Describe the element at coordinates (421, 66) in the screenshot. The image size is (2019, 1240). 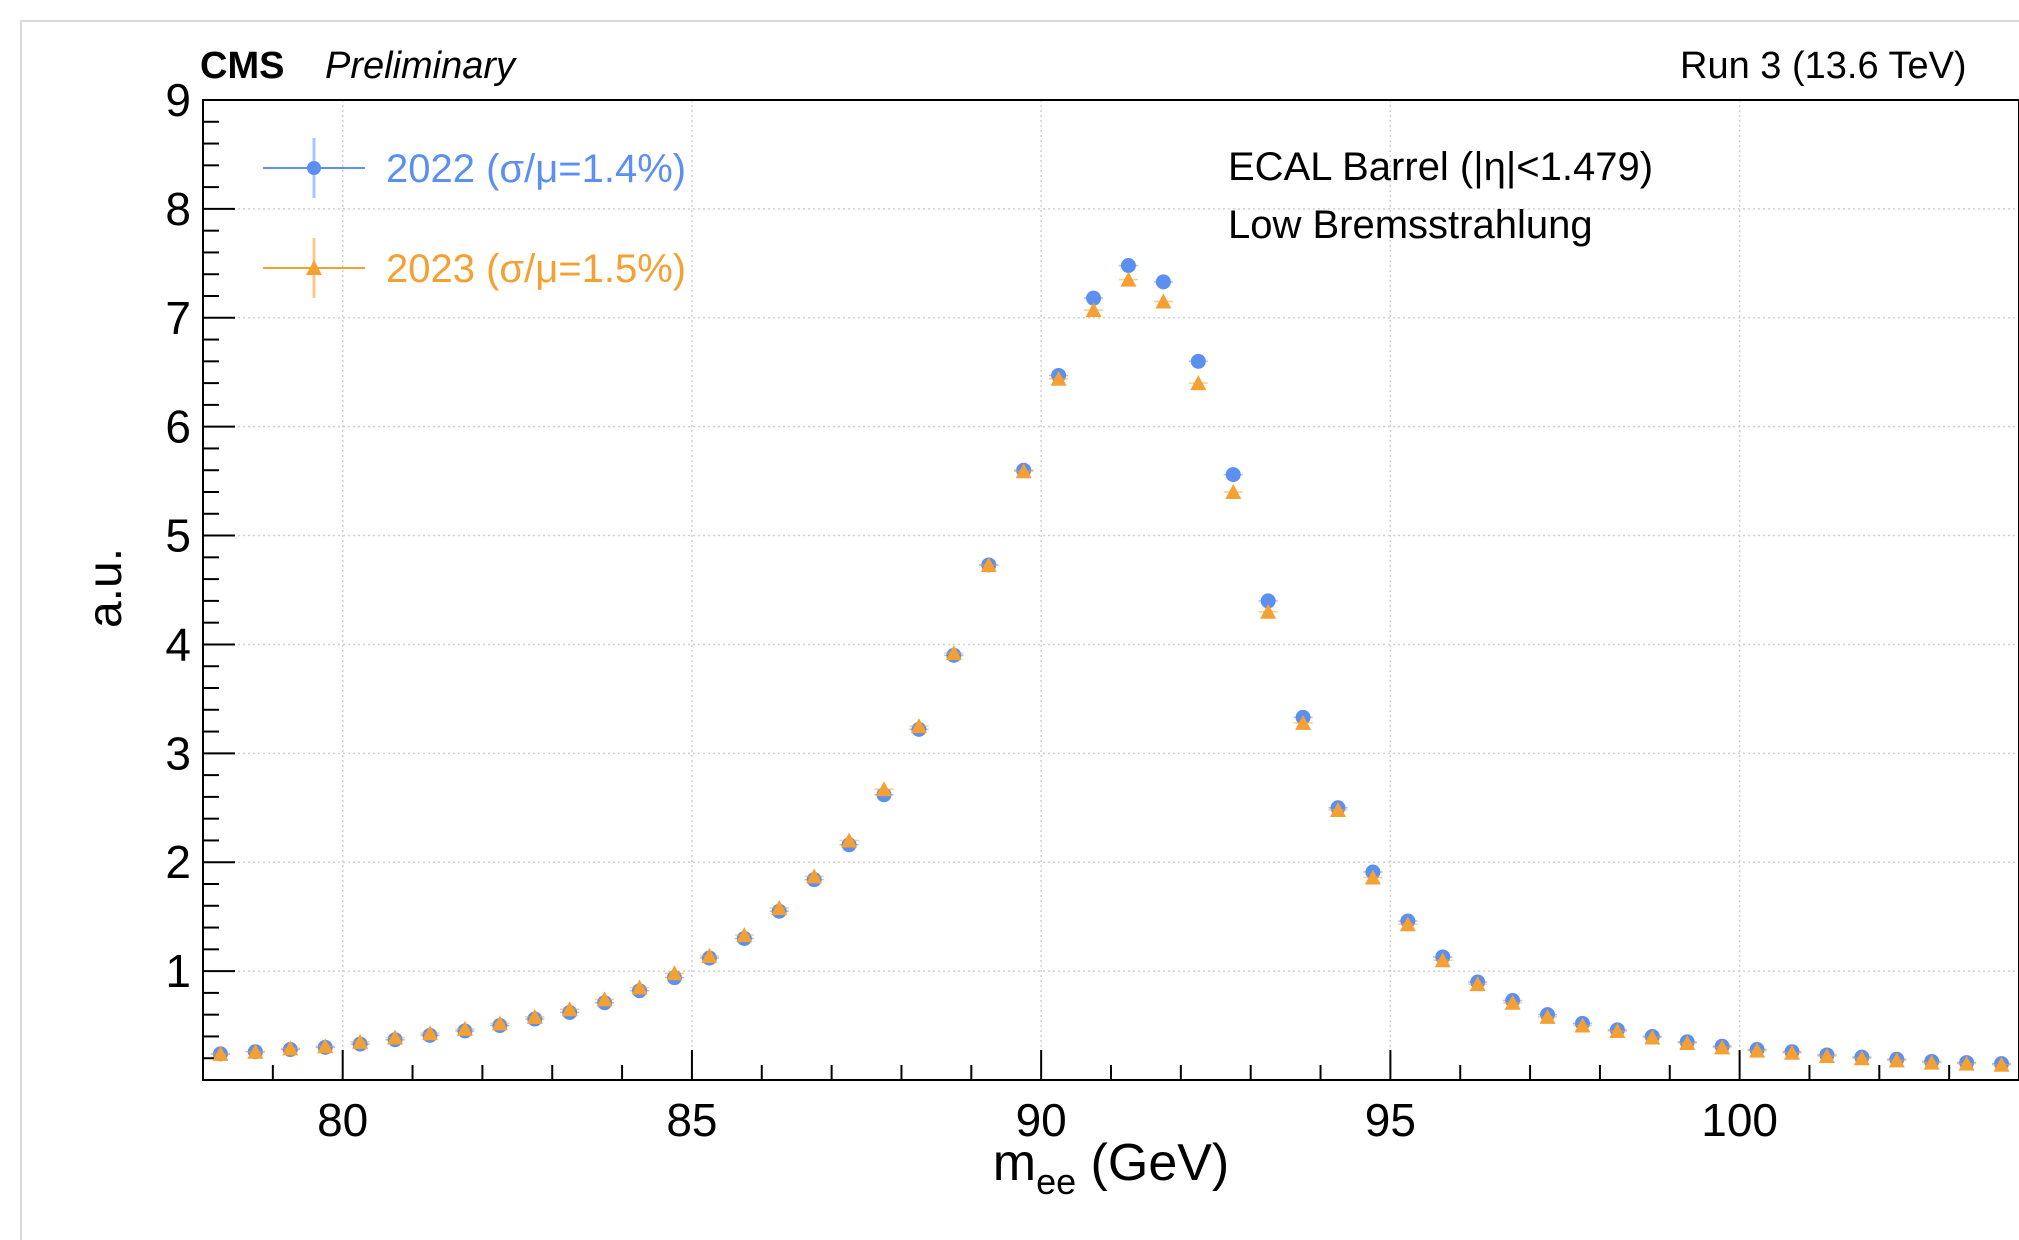
I see `status-label: Preliminary` at that location.